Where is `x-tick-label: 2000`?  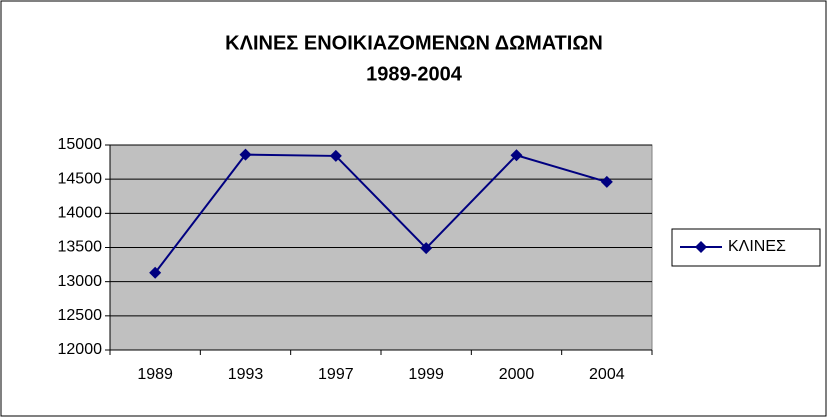 x-tick-label: 2000 is located at coordinates (517, 374).